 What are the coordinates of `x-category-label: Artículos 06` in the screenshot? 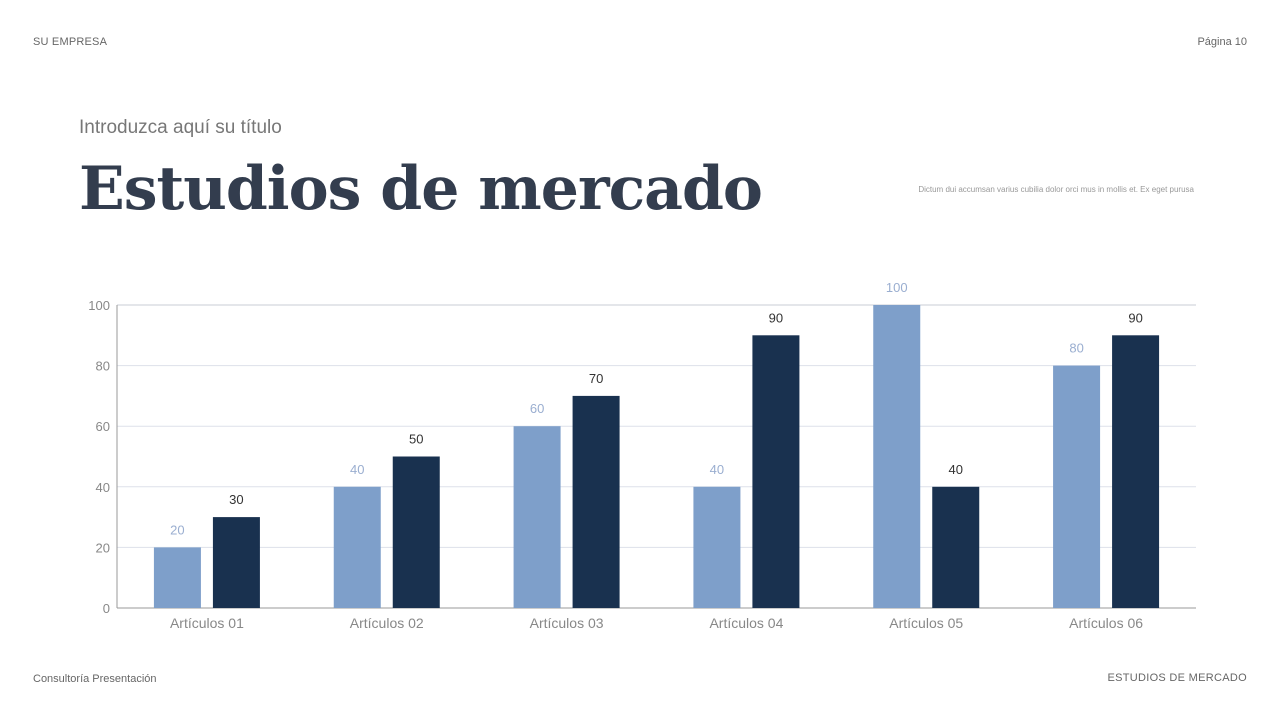 It's located at (1106, 623).